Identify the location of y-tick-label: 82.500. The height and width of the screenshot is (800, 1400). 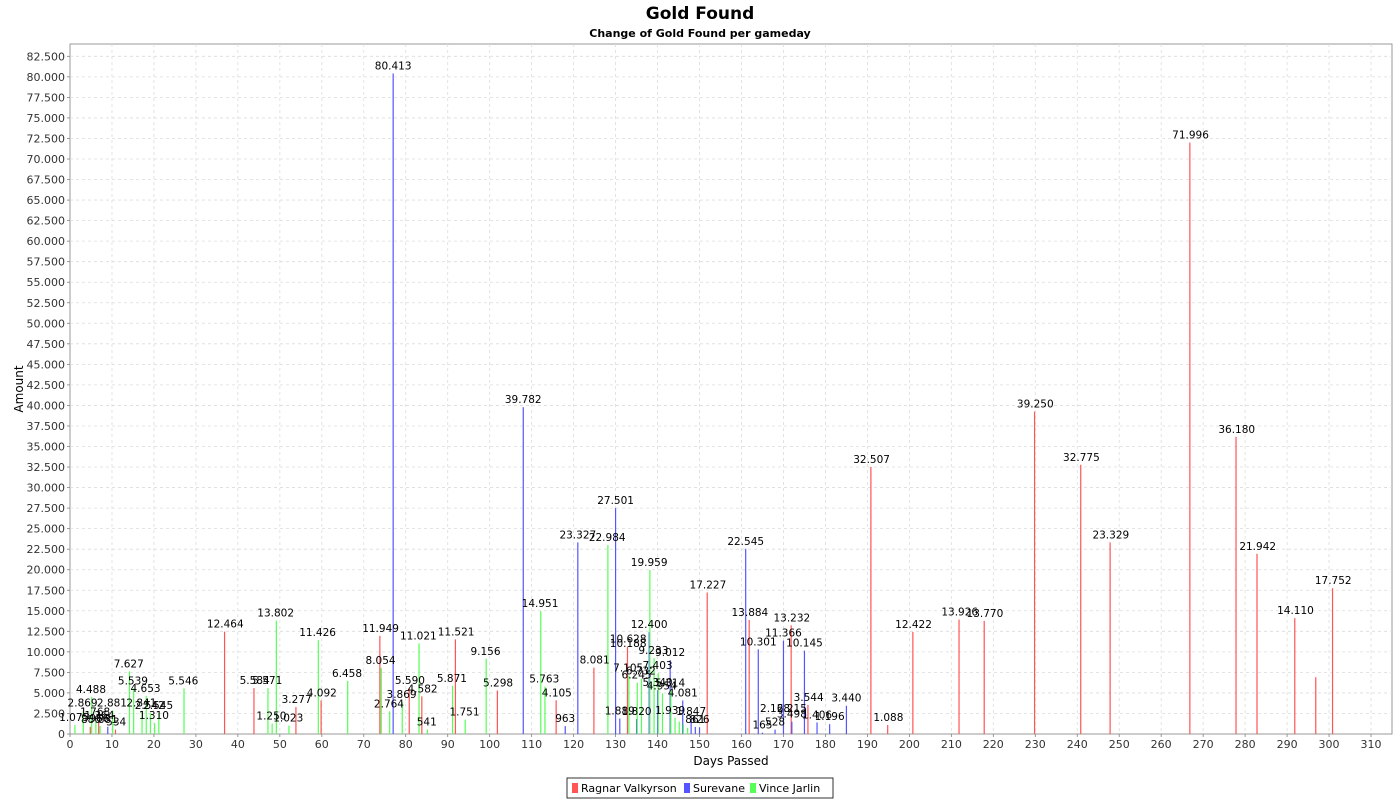
(46, 56).